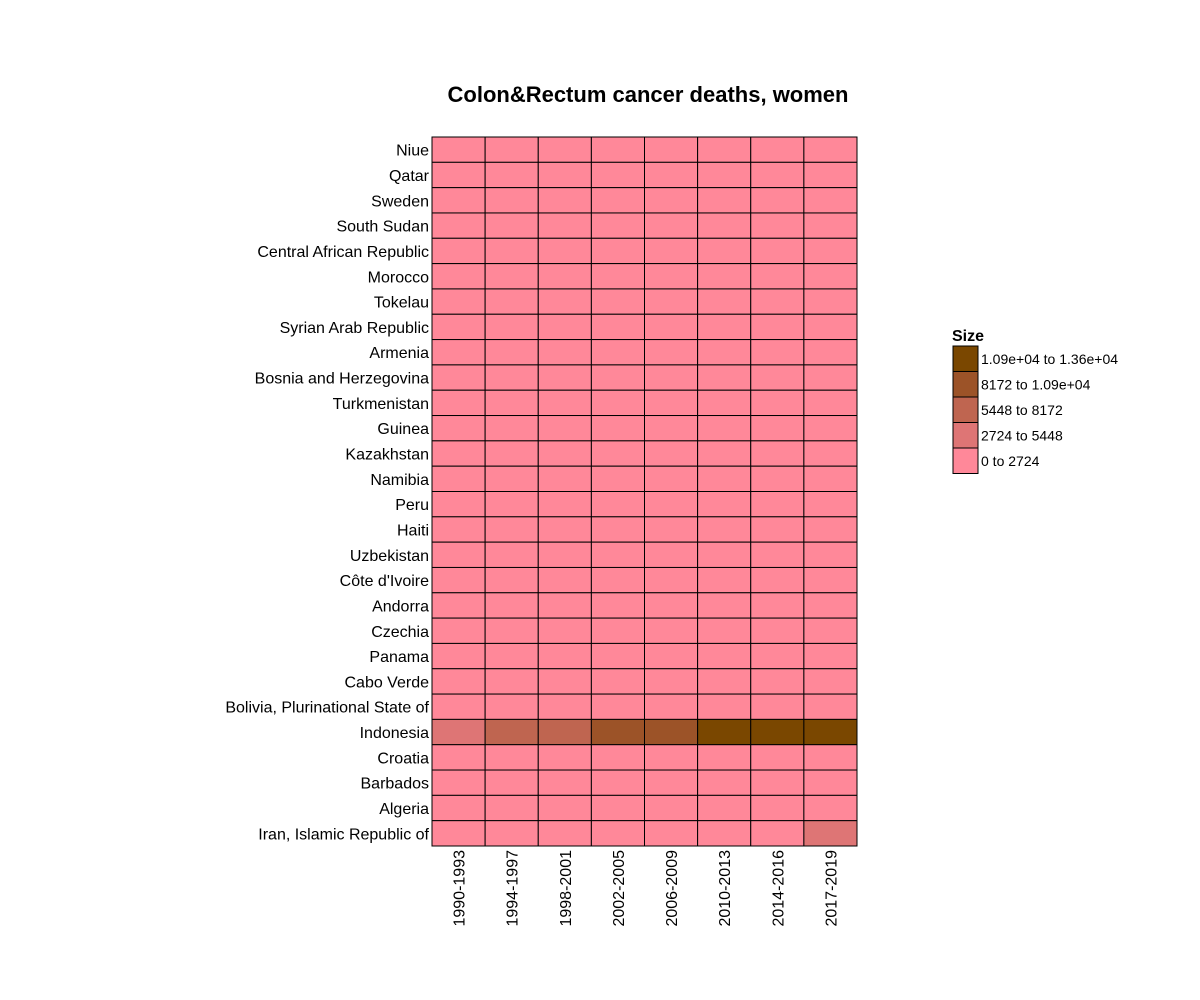  What do you see at coordinates (398, 277) in the screenshot?
I see `y-tick-label: Morocco` at bounding box center [398, 277].